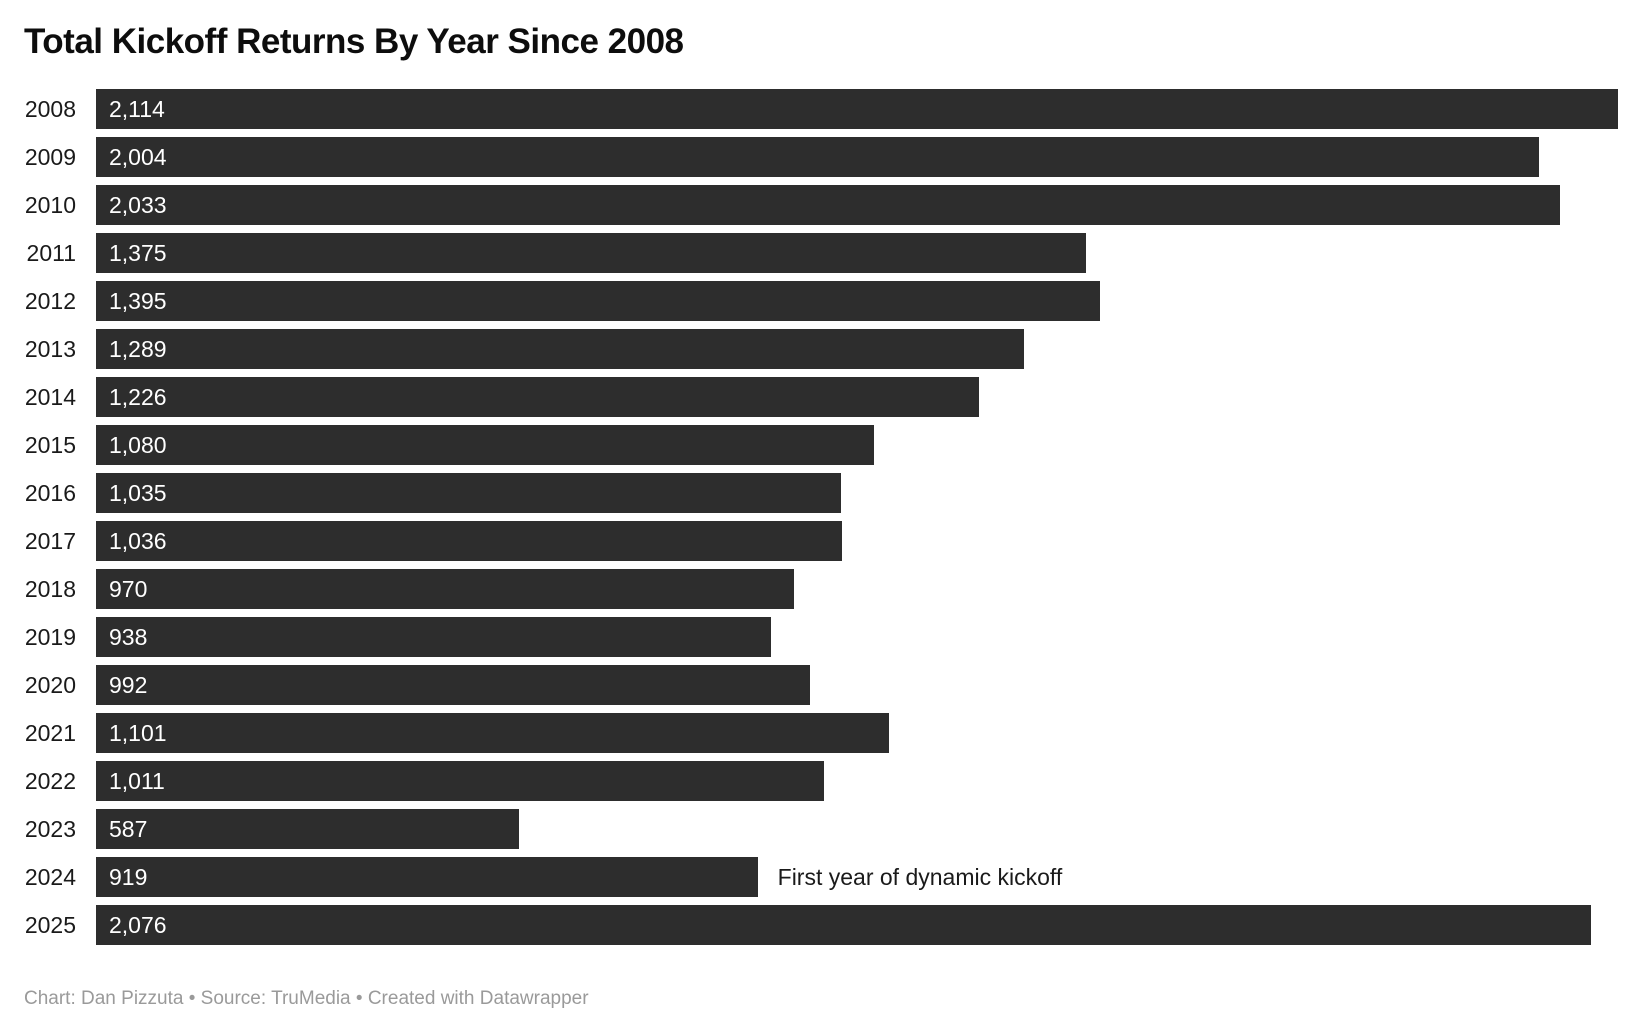 This screenshot has height=1032, width=1640. I want to click on year-label: 2018, so click(50, 588).